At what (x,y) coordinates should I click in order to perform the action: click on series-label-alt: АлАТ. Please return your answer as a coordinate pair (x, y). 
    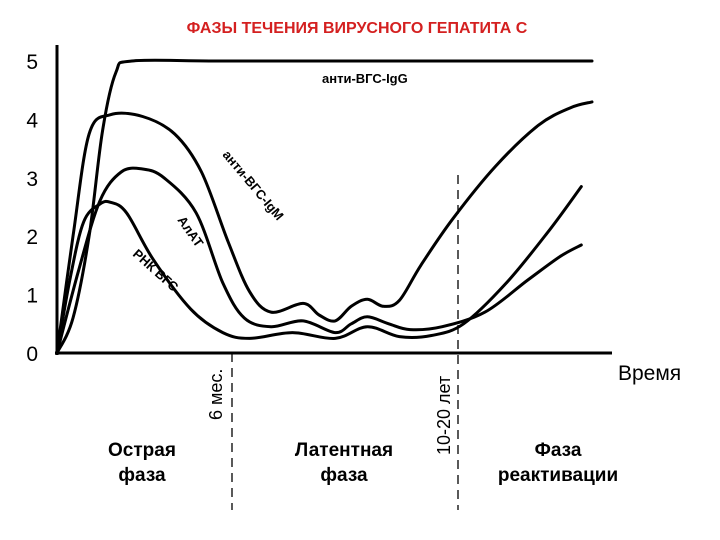
    Looking at the image, I should click on (191, 231).